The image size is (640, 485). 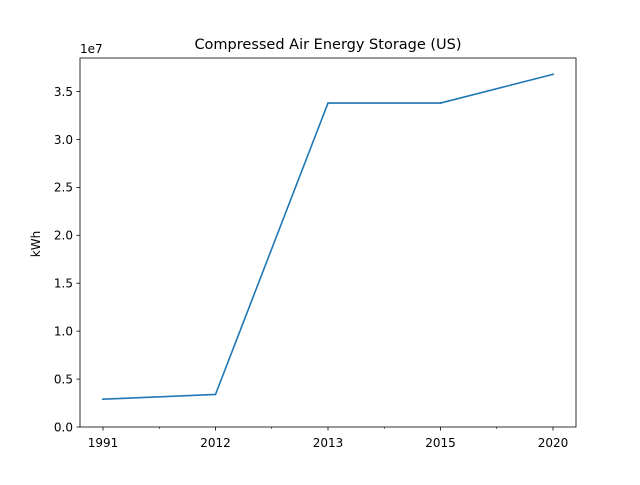 What do you see at coordinates (103, 443) in the screenshot?
I see `x-tick-label: 1991` at bounding box center [103, 443].